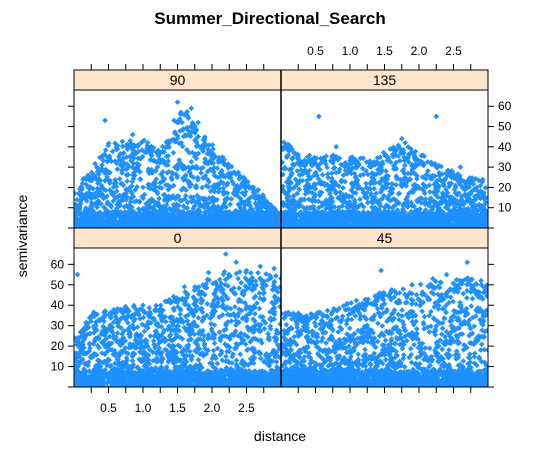 The height and width of the screenshot is (465, 541). I want to click on panel-135: 135, so click(384, 149).